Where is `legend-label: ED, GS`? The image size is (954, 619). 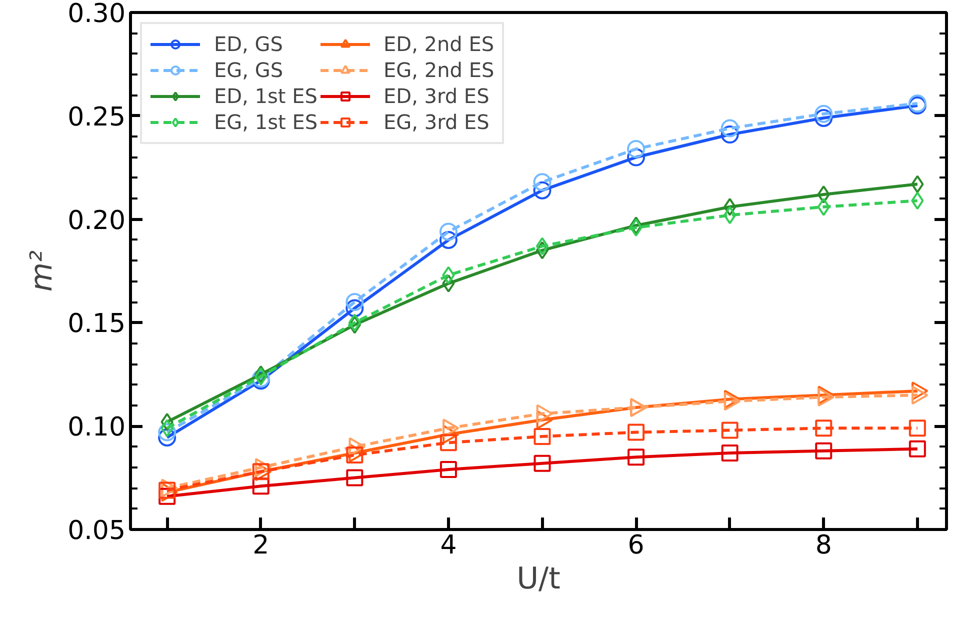
legend-label: ED, GS is located at coordinates (248, 44).